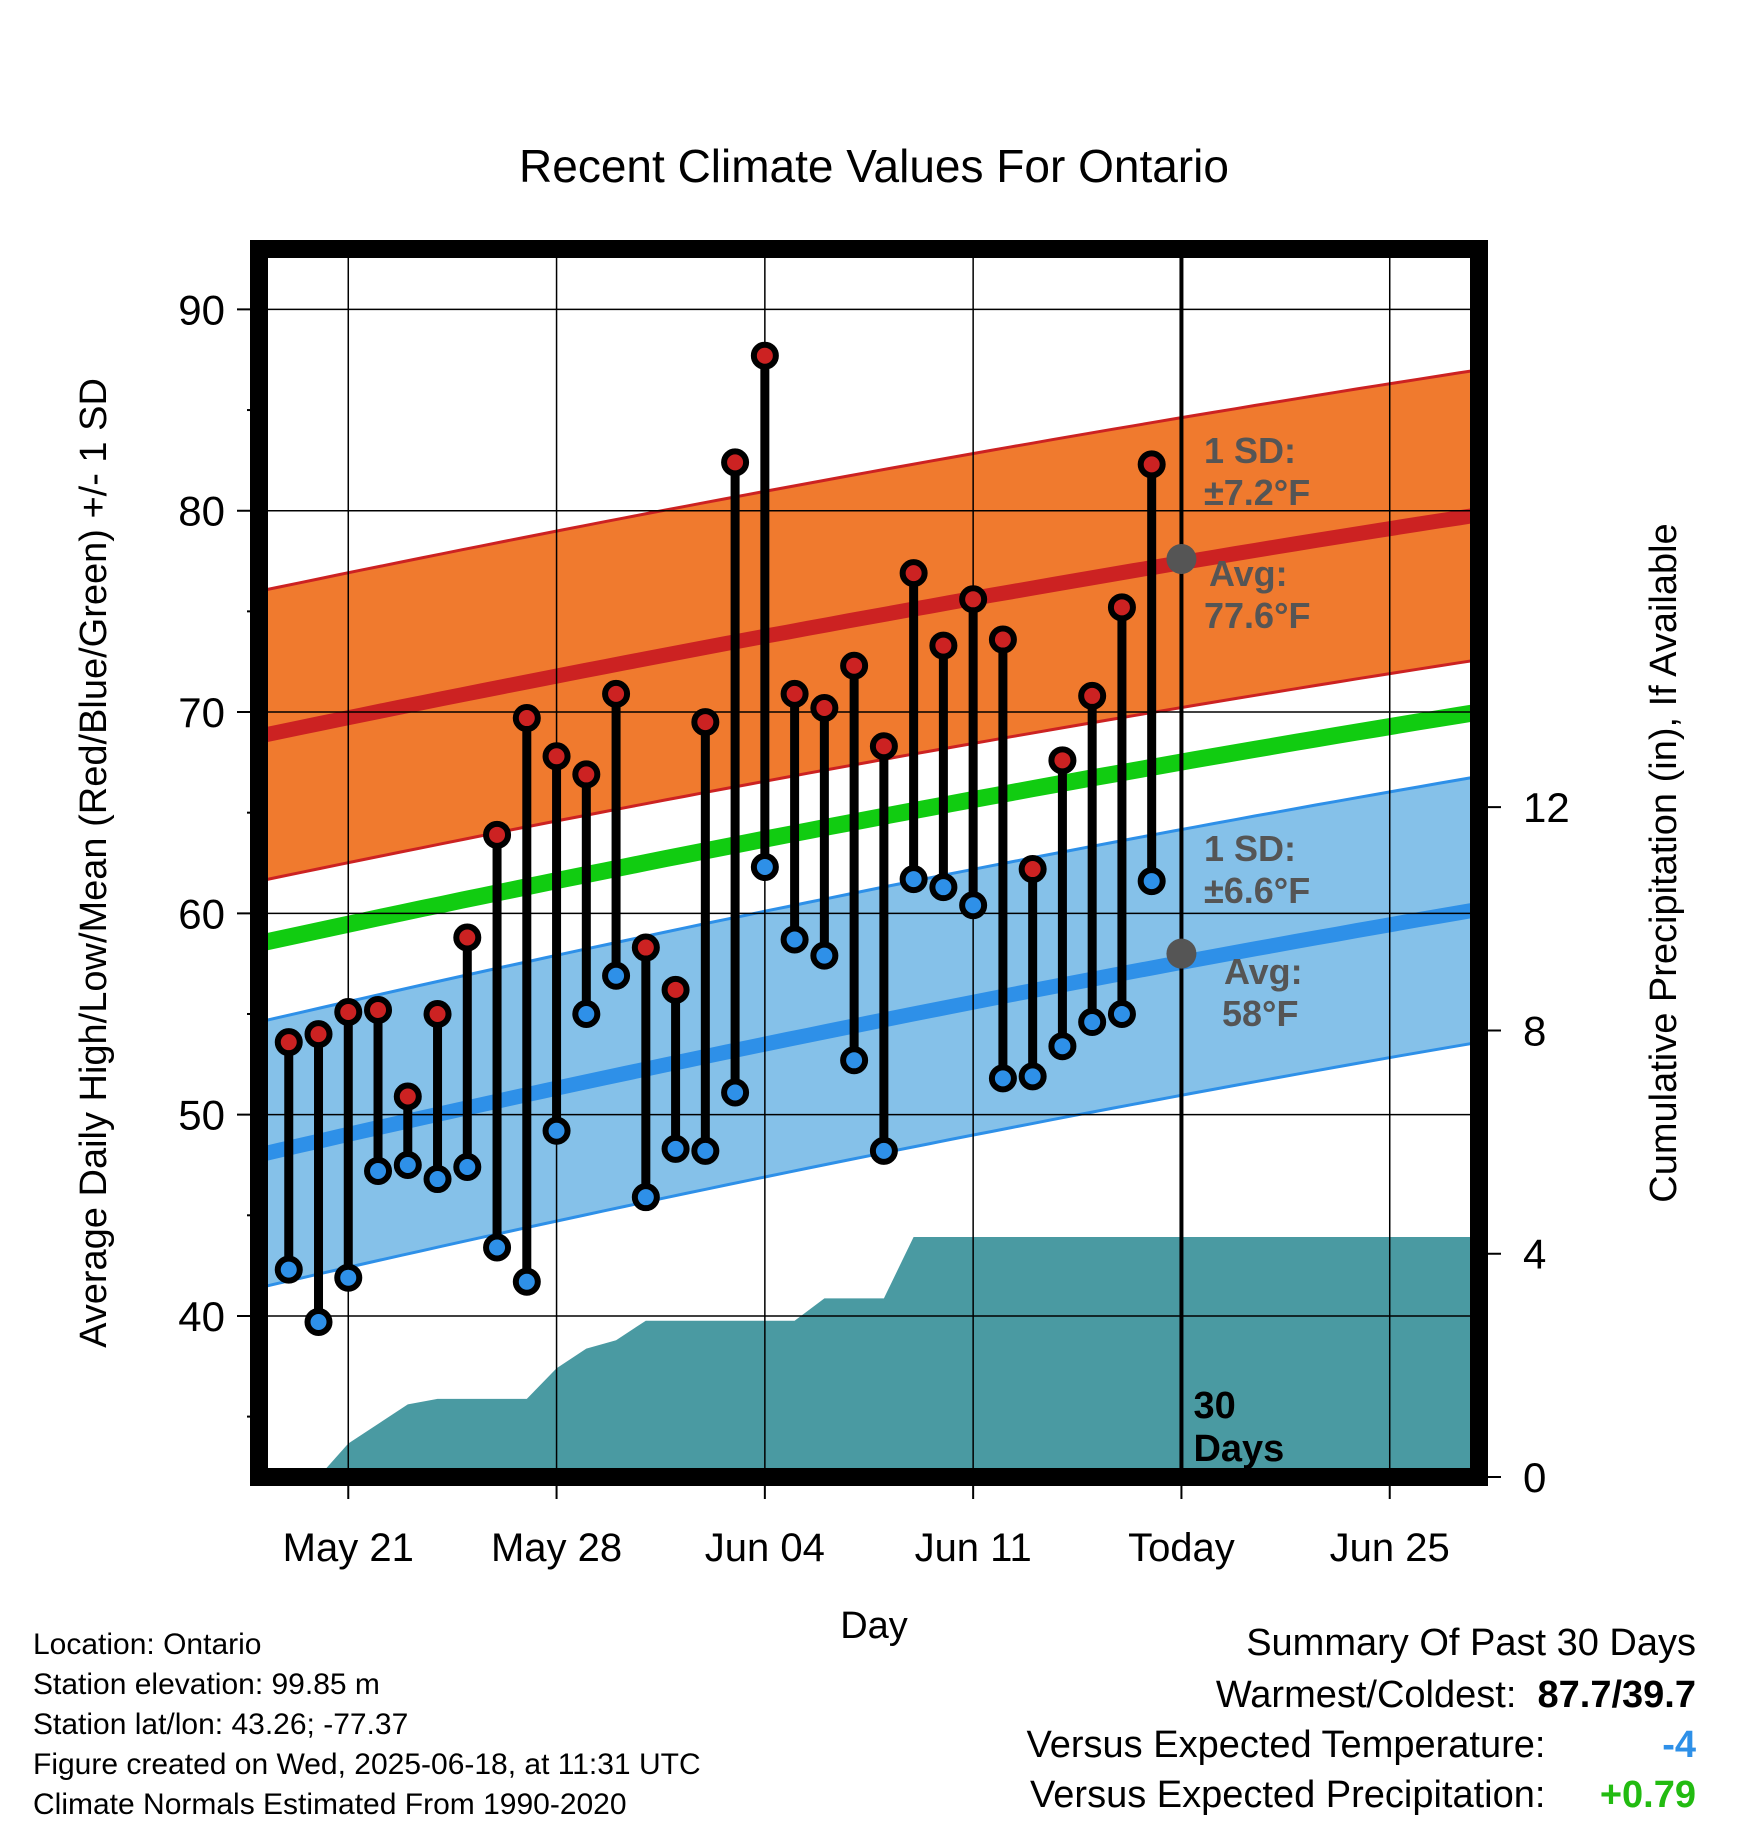  I want to click on low-sd-label: 1 SD:, so click(1250, 848).